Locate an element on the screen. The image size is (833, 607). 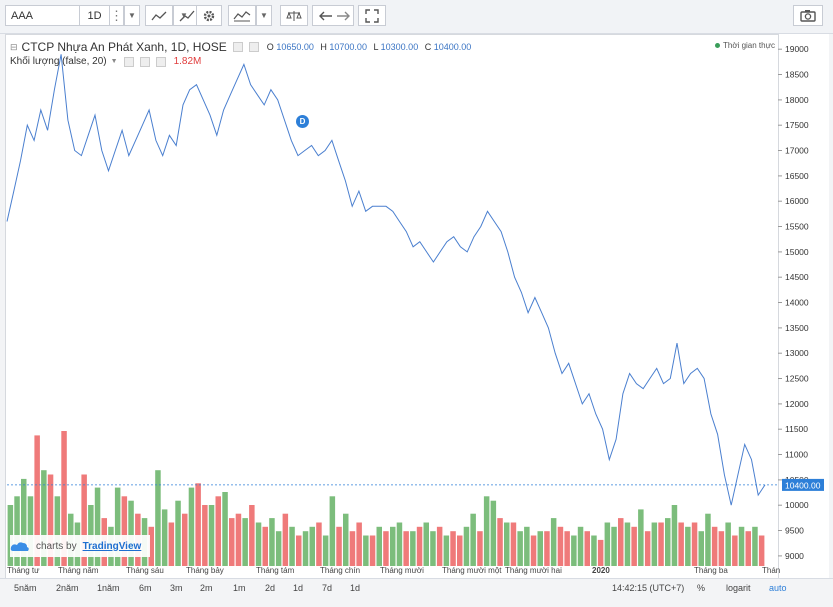
fullscreen-icon is located at coordinates (372, 15).